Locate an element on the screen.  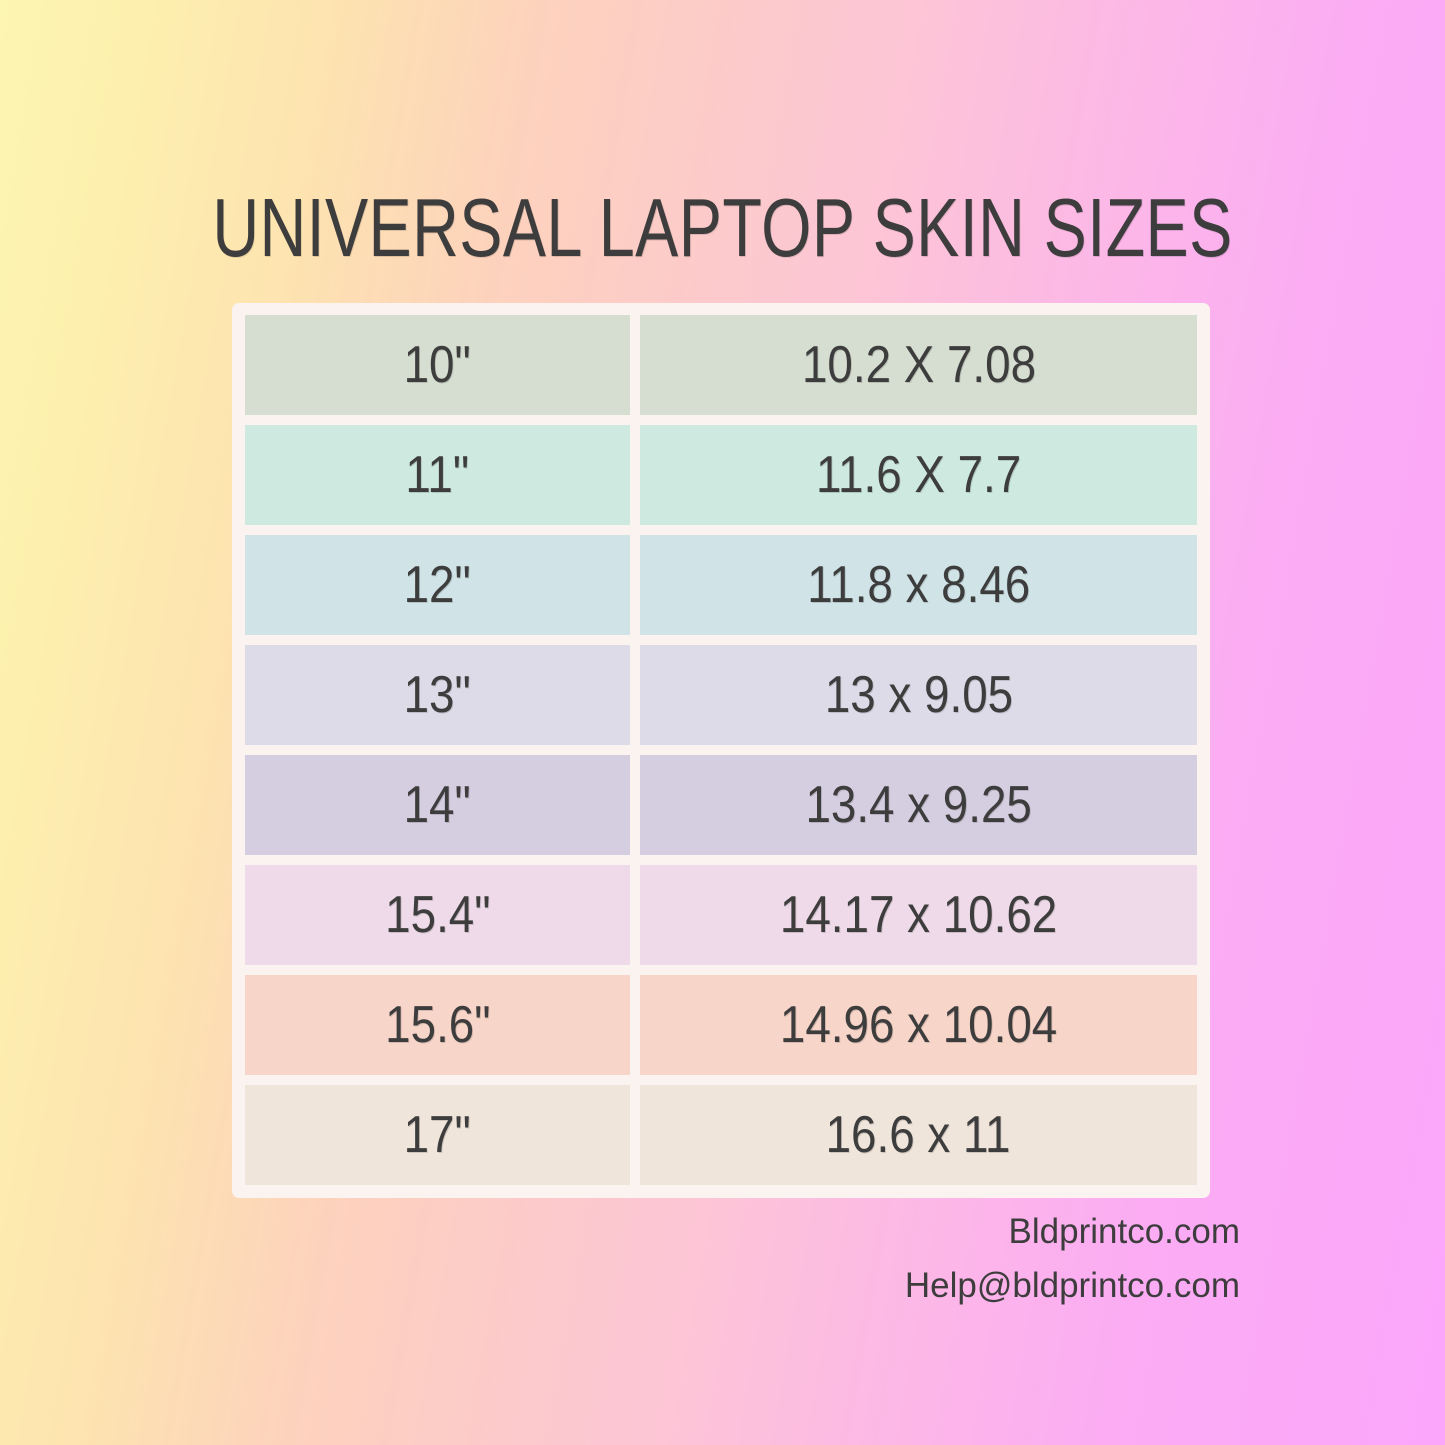
cell-dimensions: 11.8 x 8.46 is located at coordinates (918, 585).